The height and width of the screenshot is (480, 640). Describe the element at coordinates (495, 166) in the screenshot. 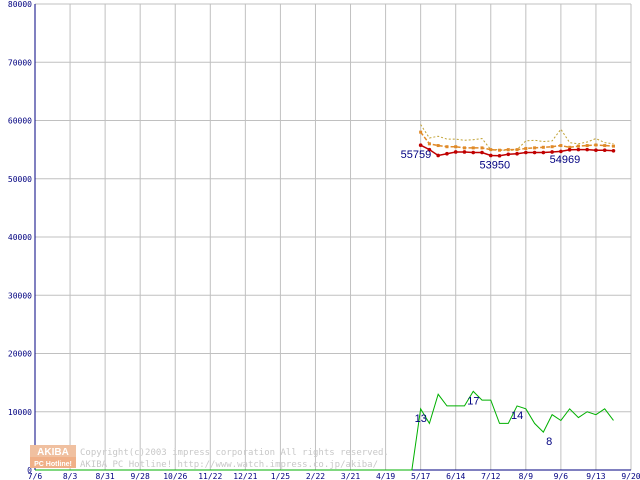

I see `data-label: 53950` at that location.